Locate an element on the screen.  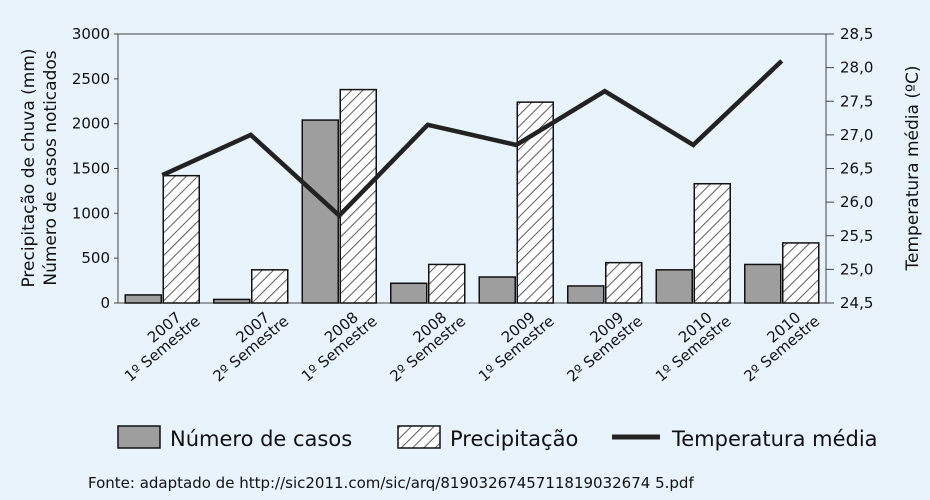
legend-swatch-precipitation is located at coordinates (419, 437).